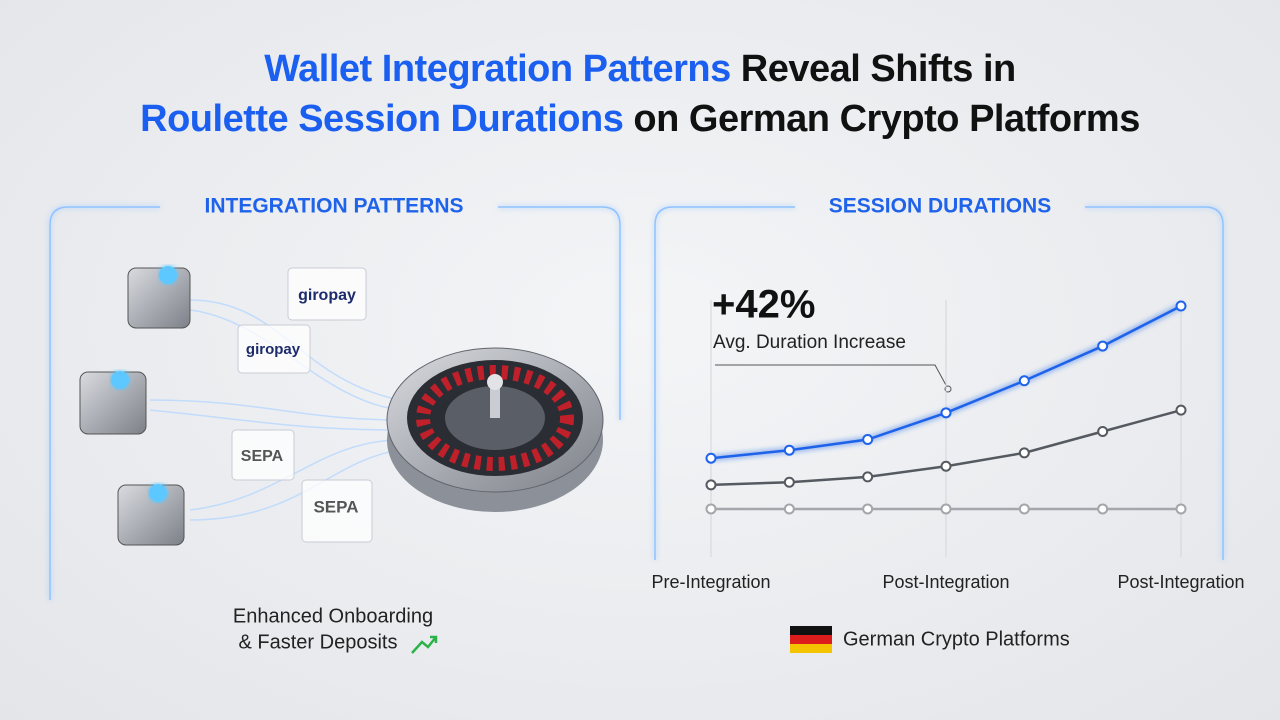 The width and height of the screenshot is (1280, 720). Describe the element at coordinates (382, 119) in the screenshot. I see `title-segment: Roulette Session Durations` at that location.